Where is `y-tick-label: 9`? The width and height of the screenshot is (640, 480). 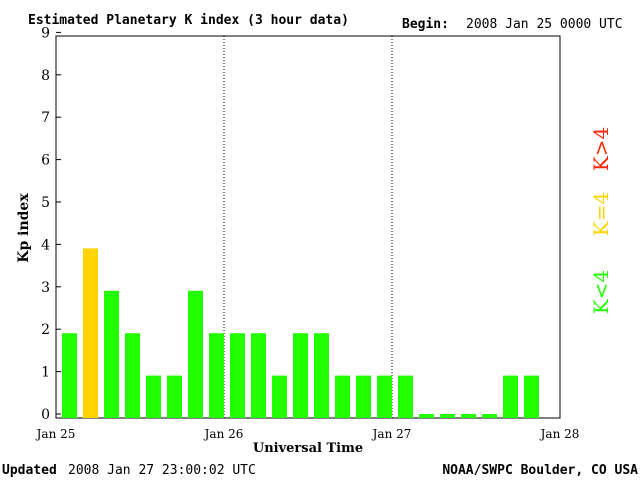 y-tick-label: 9 is located at coordinates (45, 33).